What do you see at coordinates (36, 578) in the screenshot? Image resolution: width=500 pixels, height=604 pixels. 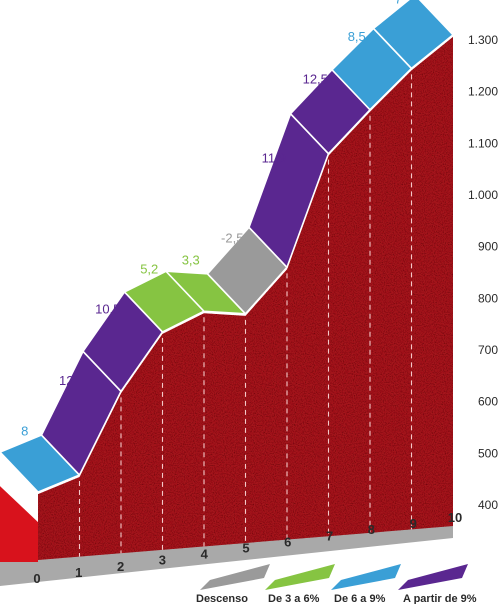 I see `x-tick-label: 0` at bounding box center [36, 578].